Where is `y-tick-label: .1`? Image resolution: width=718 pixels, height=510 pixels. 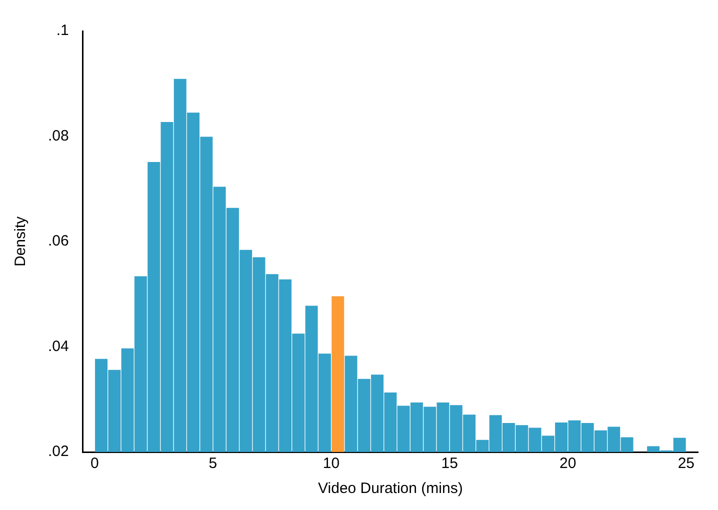 y-tick-label: .1 is located at coordinates (62, 31).